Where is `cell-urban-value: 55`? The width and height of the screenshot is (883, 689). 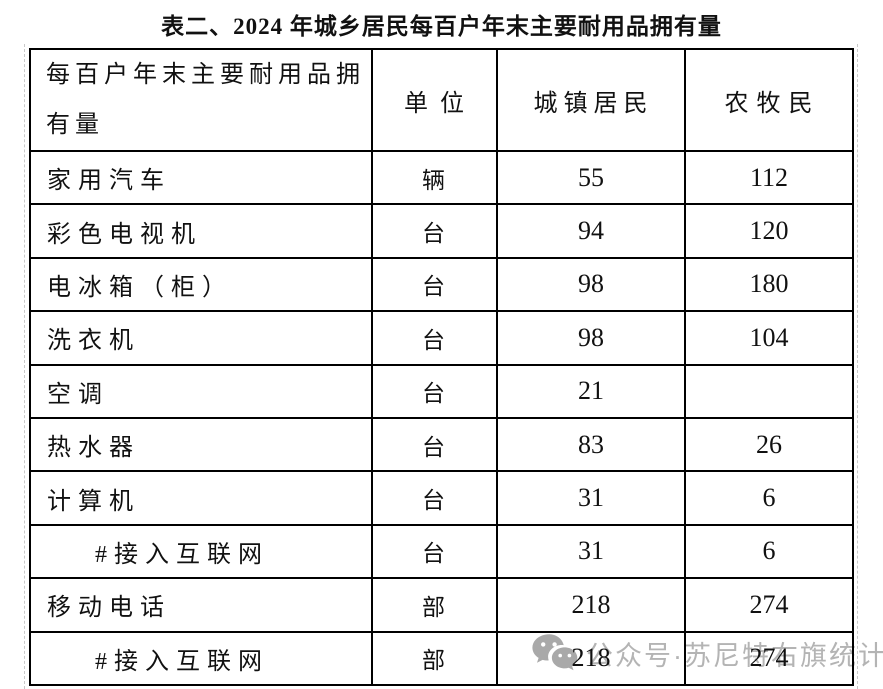
cell-urban-value: 55 is located at coordinates (591, 177).